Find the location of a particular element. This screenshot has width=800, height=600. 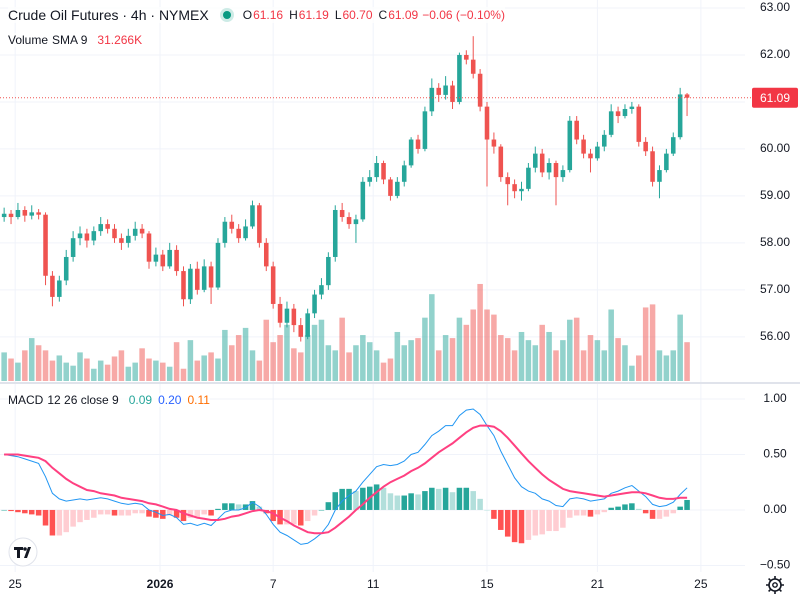

ohlc-values: O 61.16 H 61.19 L 60.70 C 61.09 is located at coordinates (331, 15).